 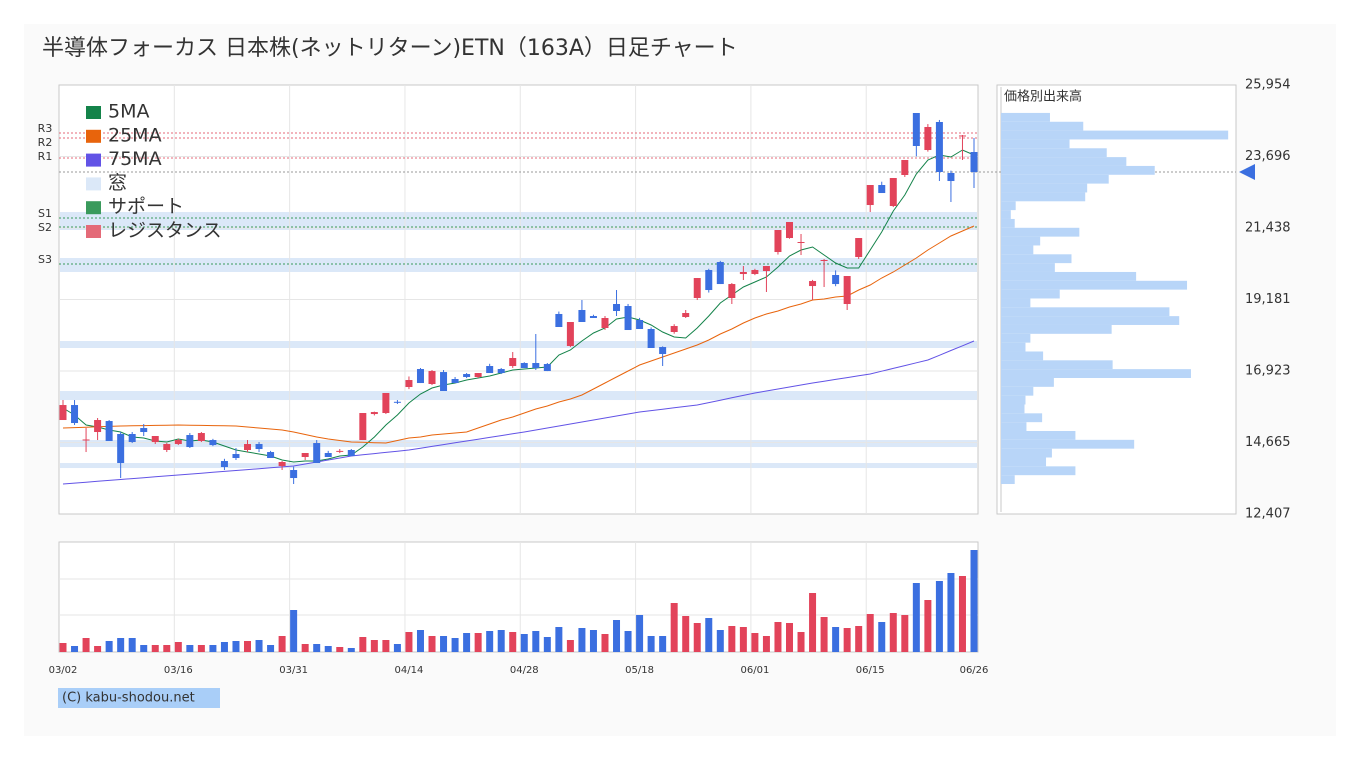 I want to click on legend-label: レジスタンス, so click(x=165, y=231).